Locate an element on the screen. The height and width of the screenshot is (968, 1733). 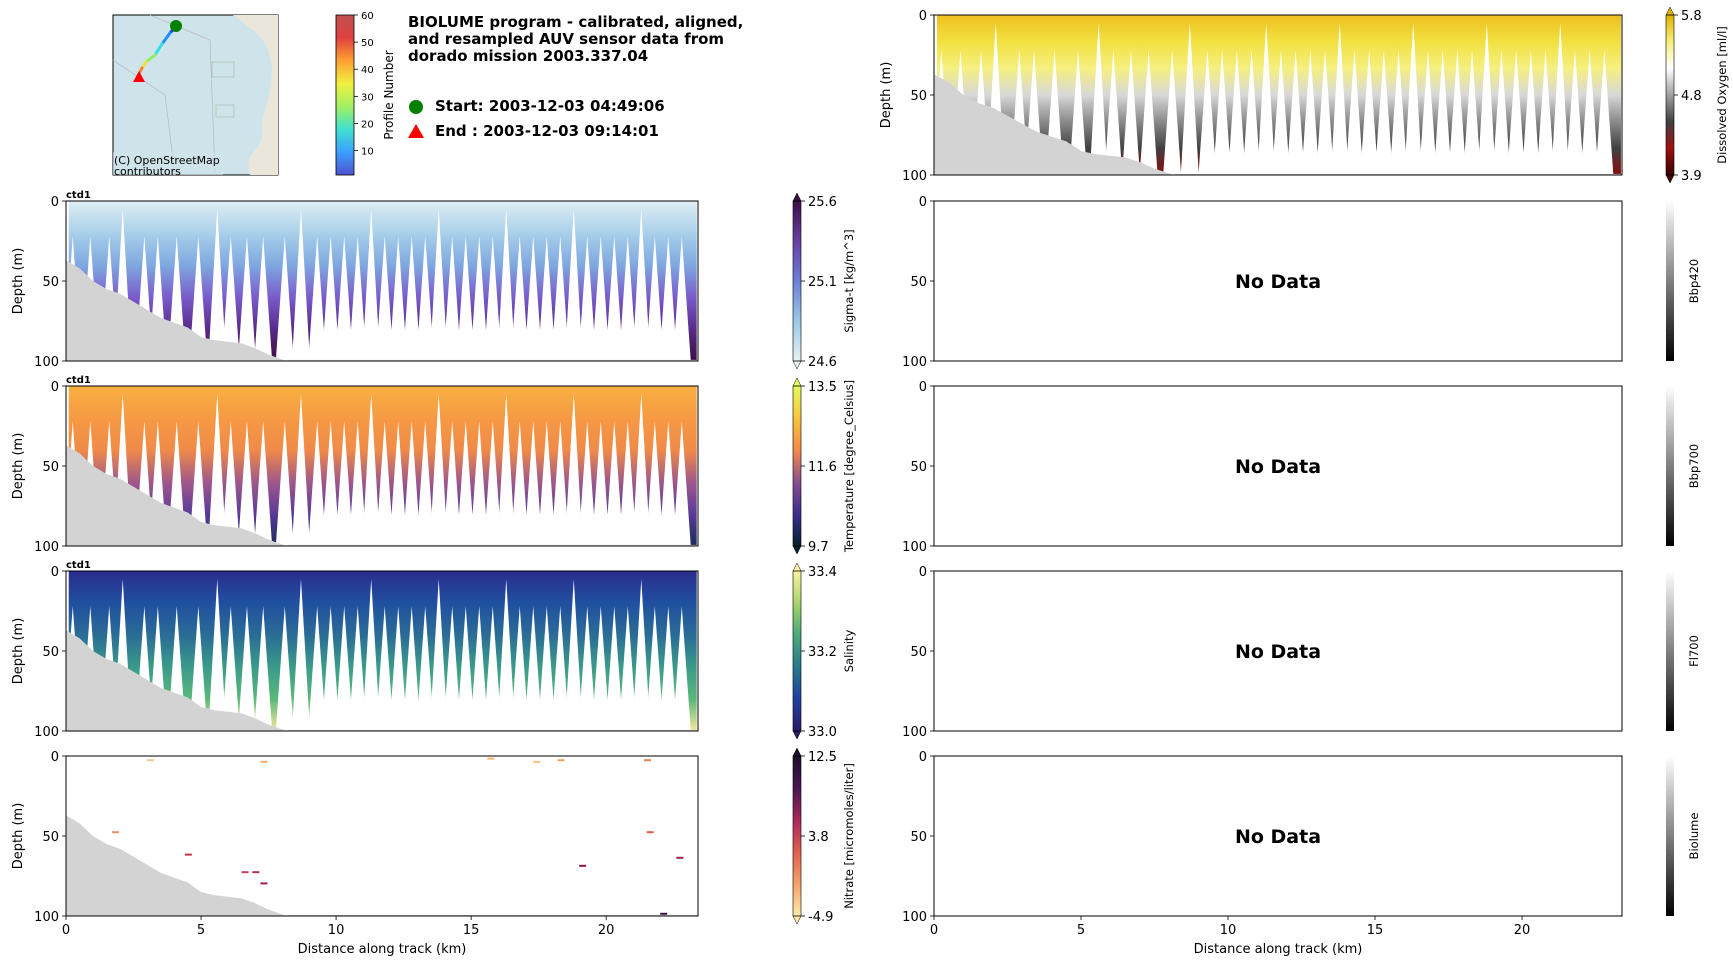
colorbar-nitrate: -4.9 3.8 12.5 Nitrate [micromoles/liter] is located at coordinates (824, 836).